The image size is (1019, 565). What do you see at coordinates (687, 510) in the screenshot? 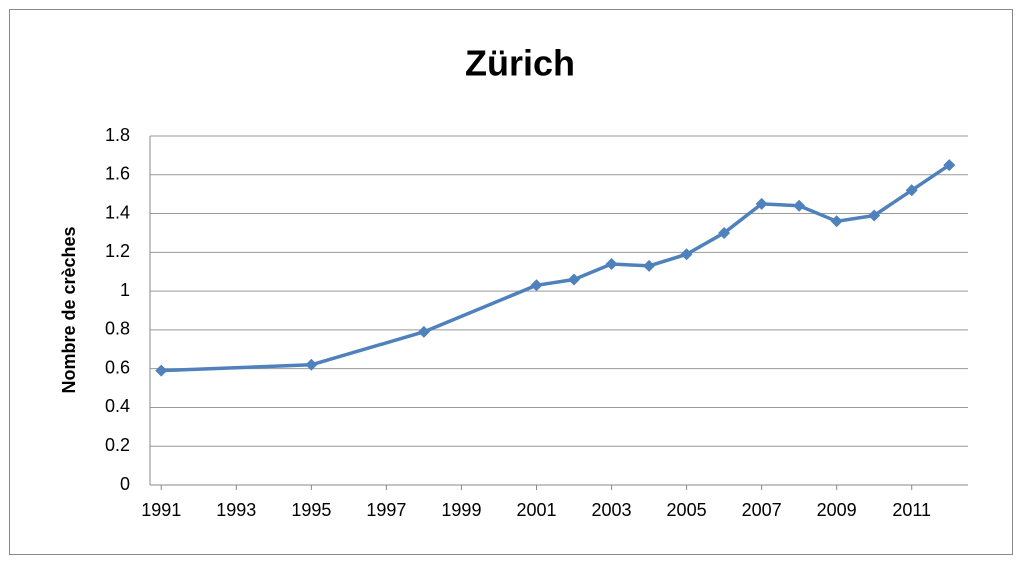
I see `x-tick-label: 2005` at bounding box center [687, 510].